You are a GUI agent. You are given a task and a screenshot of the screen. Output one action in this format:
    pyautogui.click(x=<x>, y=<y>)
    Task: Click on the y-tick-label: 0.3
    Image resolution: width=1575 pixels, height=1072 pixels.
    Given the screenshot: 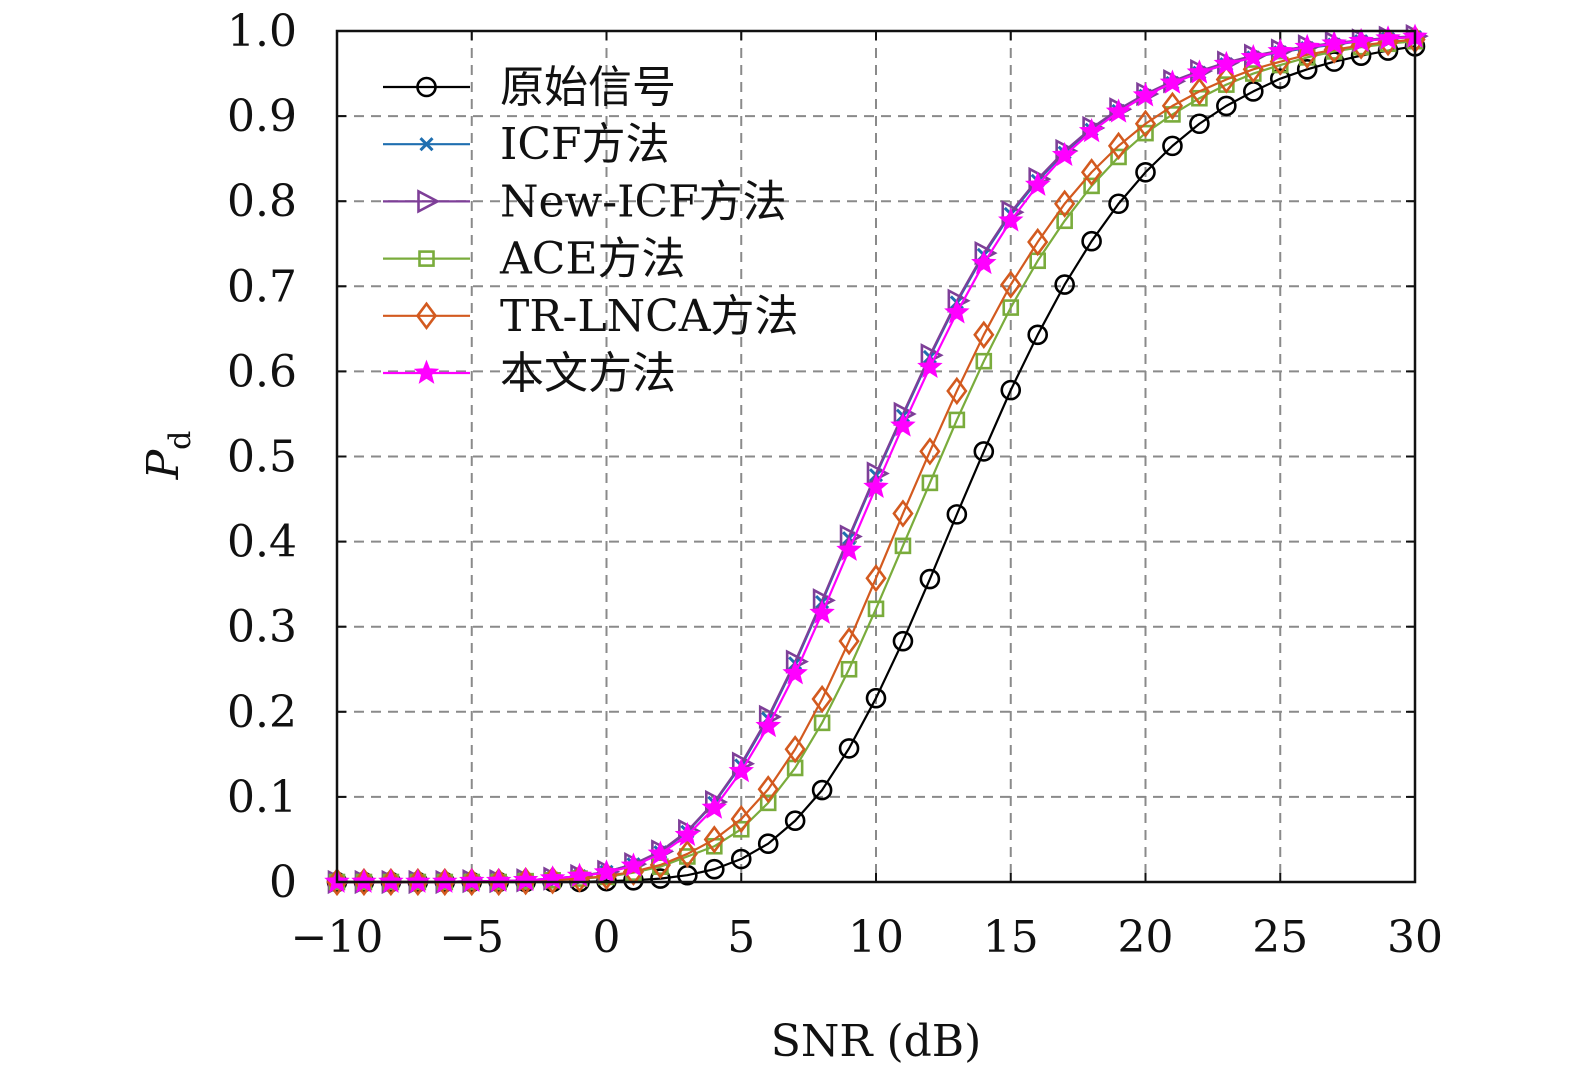 What is the action you would take?
    pyautogui.click(x=262, y=627)
    